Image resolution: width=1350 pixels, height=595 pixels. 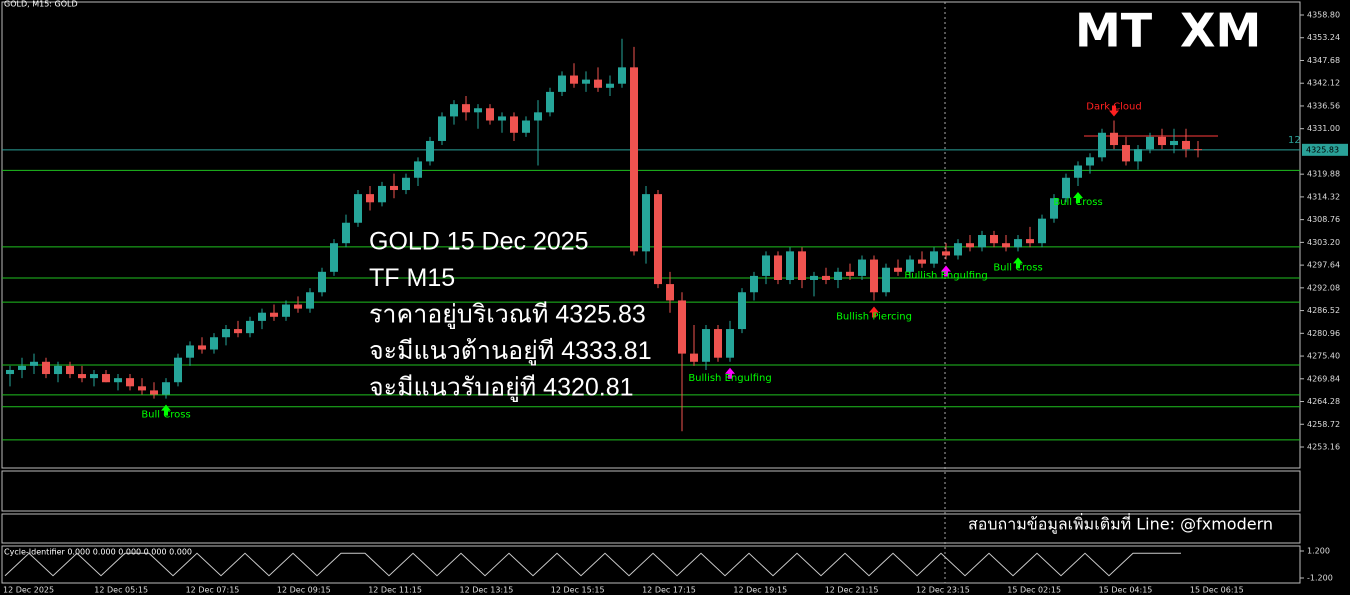 I want to click on y-tick-label: 4353.24, so click(x=1323, y=37).